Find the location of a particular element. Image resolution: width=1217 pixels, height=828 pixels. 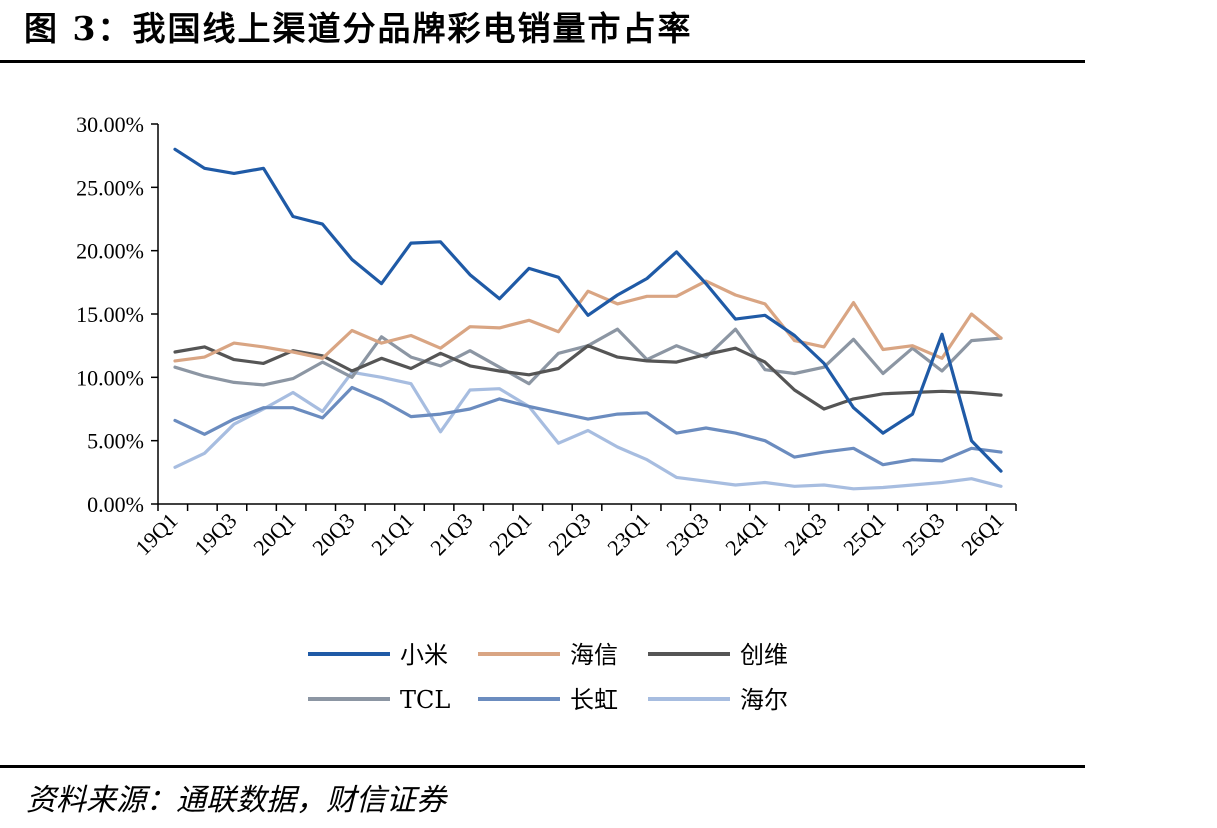

legend-label: 海信 is located at coordinates (594, 655).